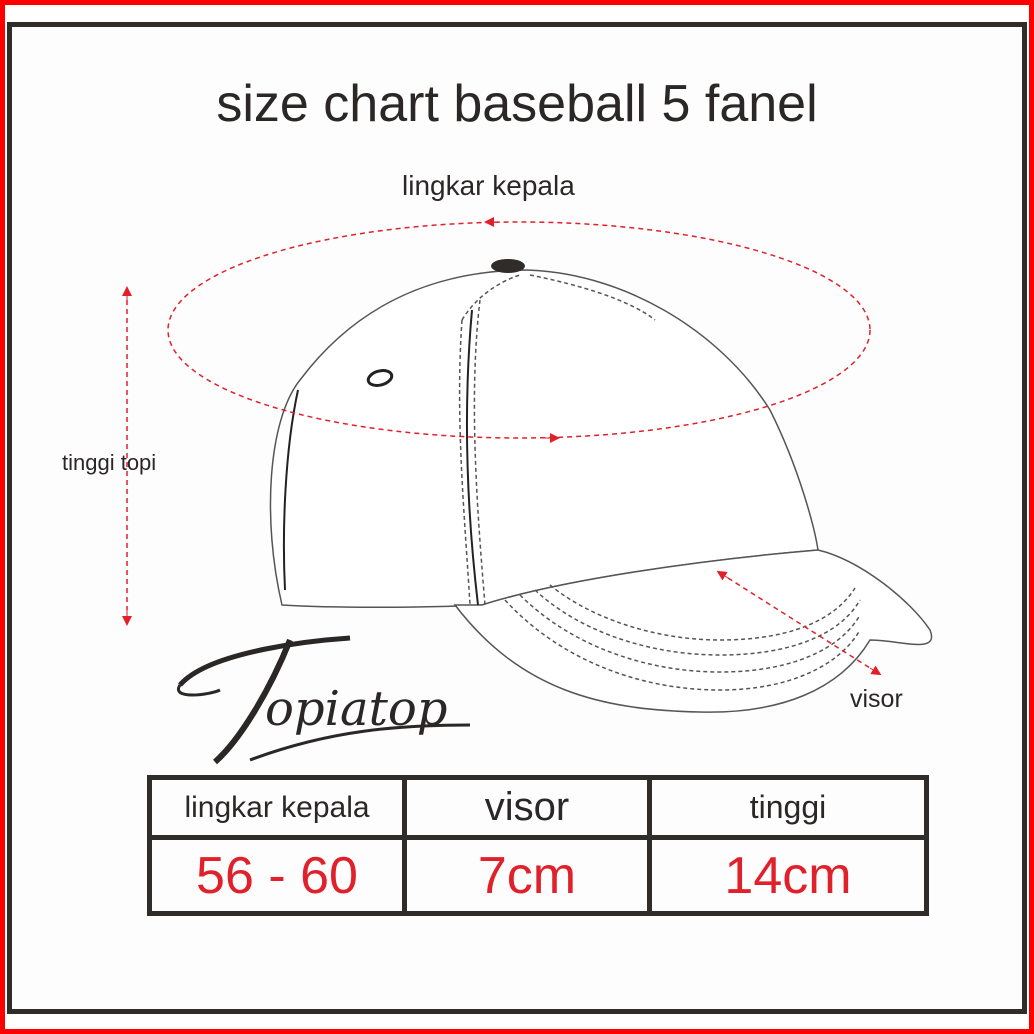  I want to click on visor-measure-line, so click(799, 623).